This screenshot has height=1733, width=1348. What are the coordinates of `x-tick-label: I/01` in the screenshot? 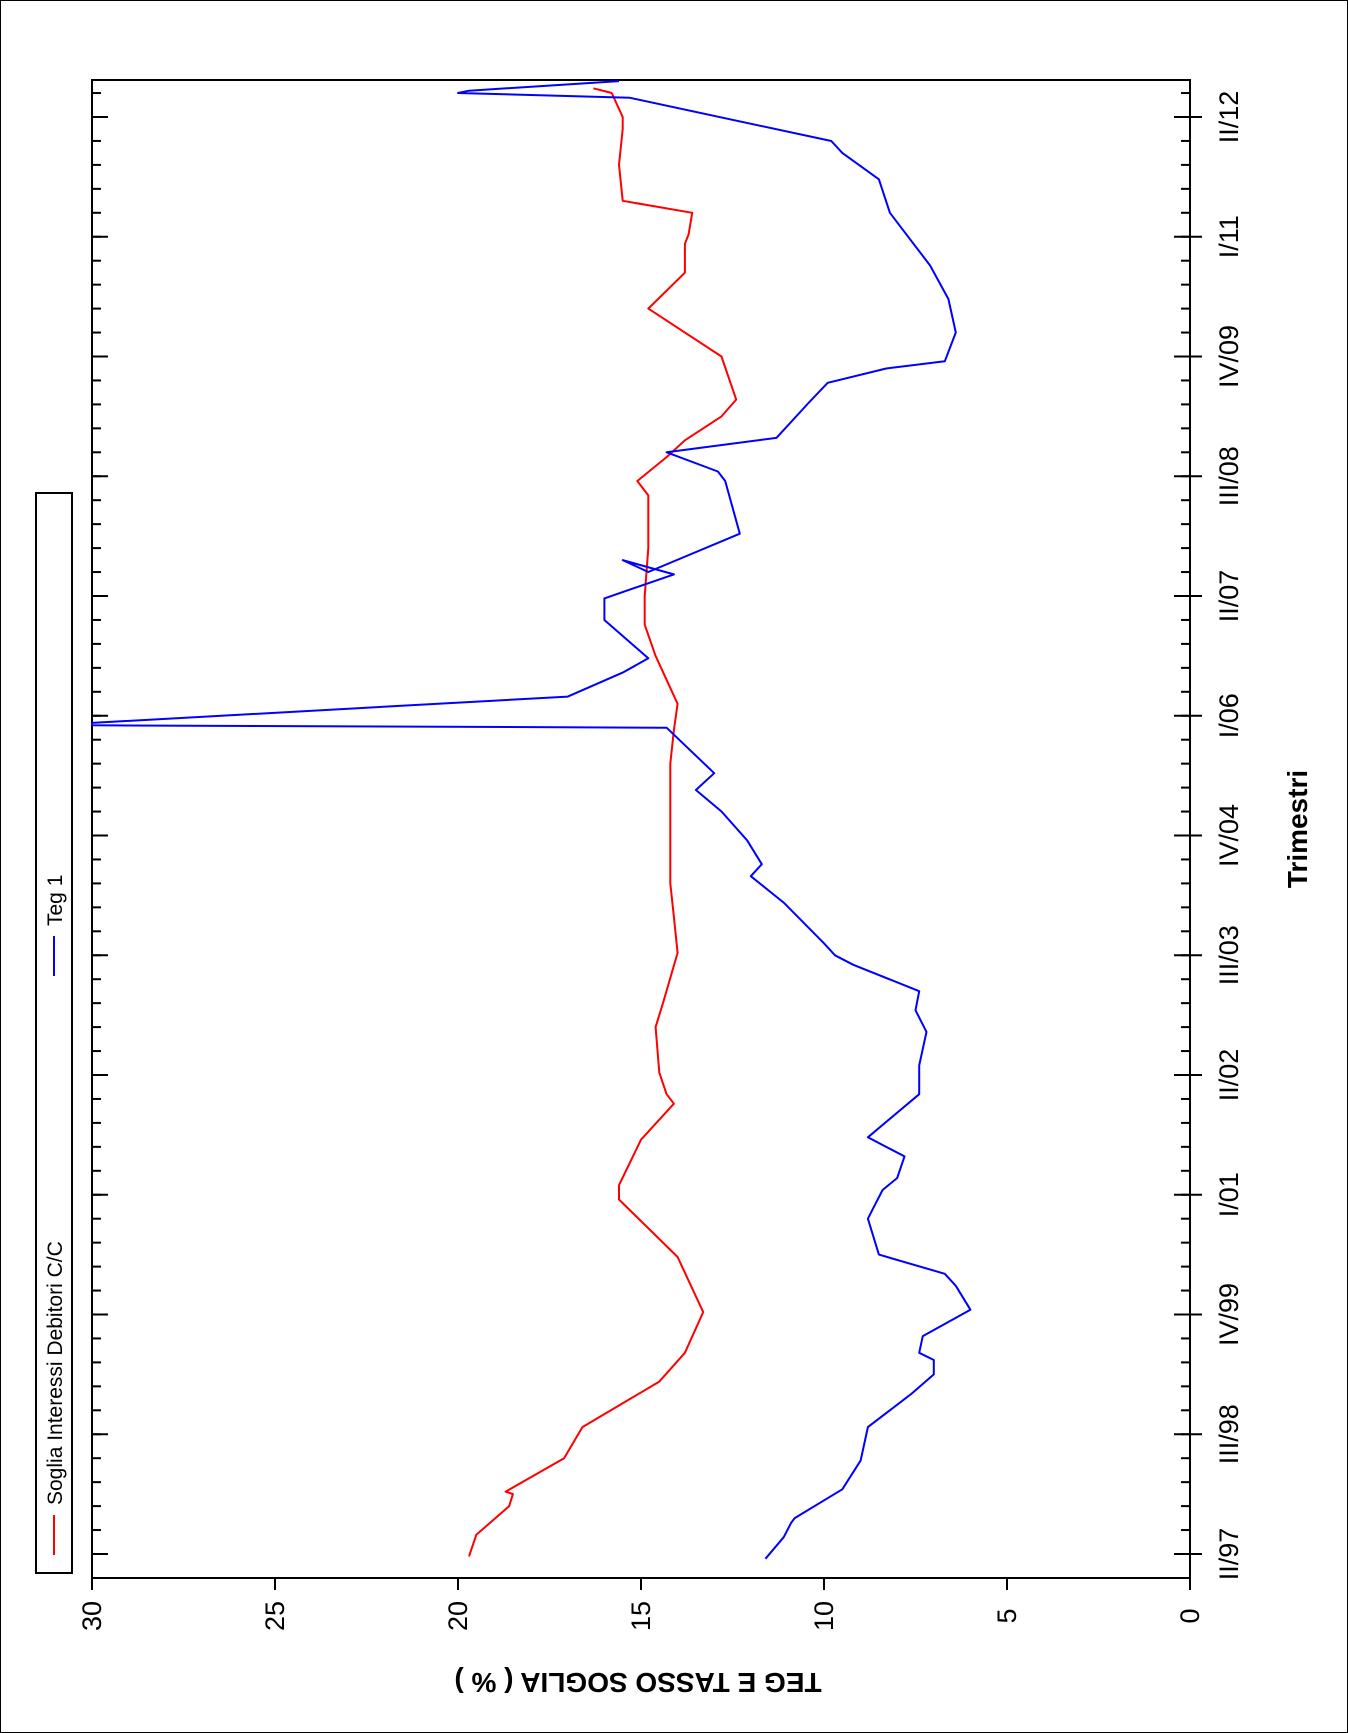 It's located at (1229, 1194).